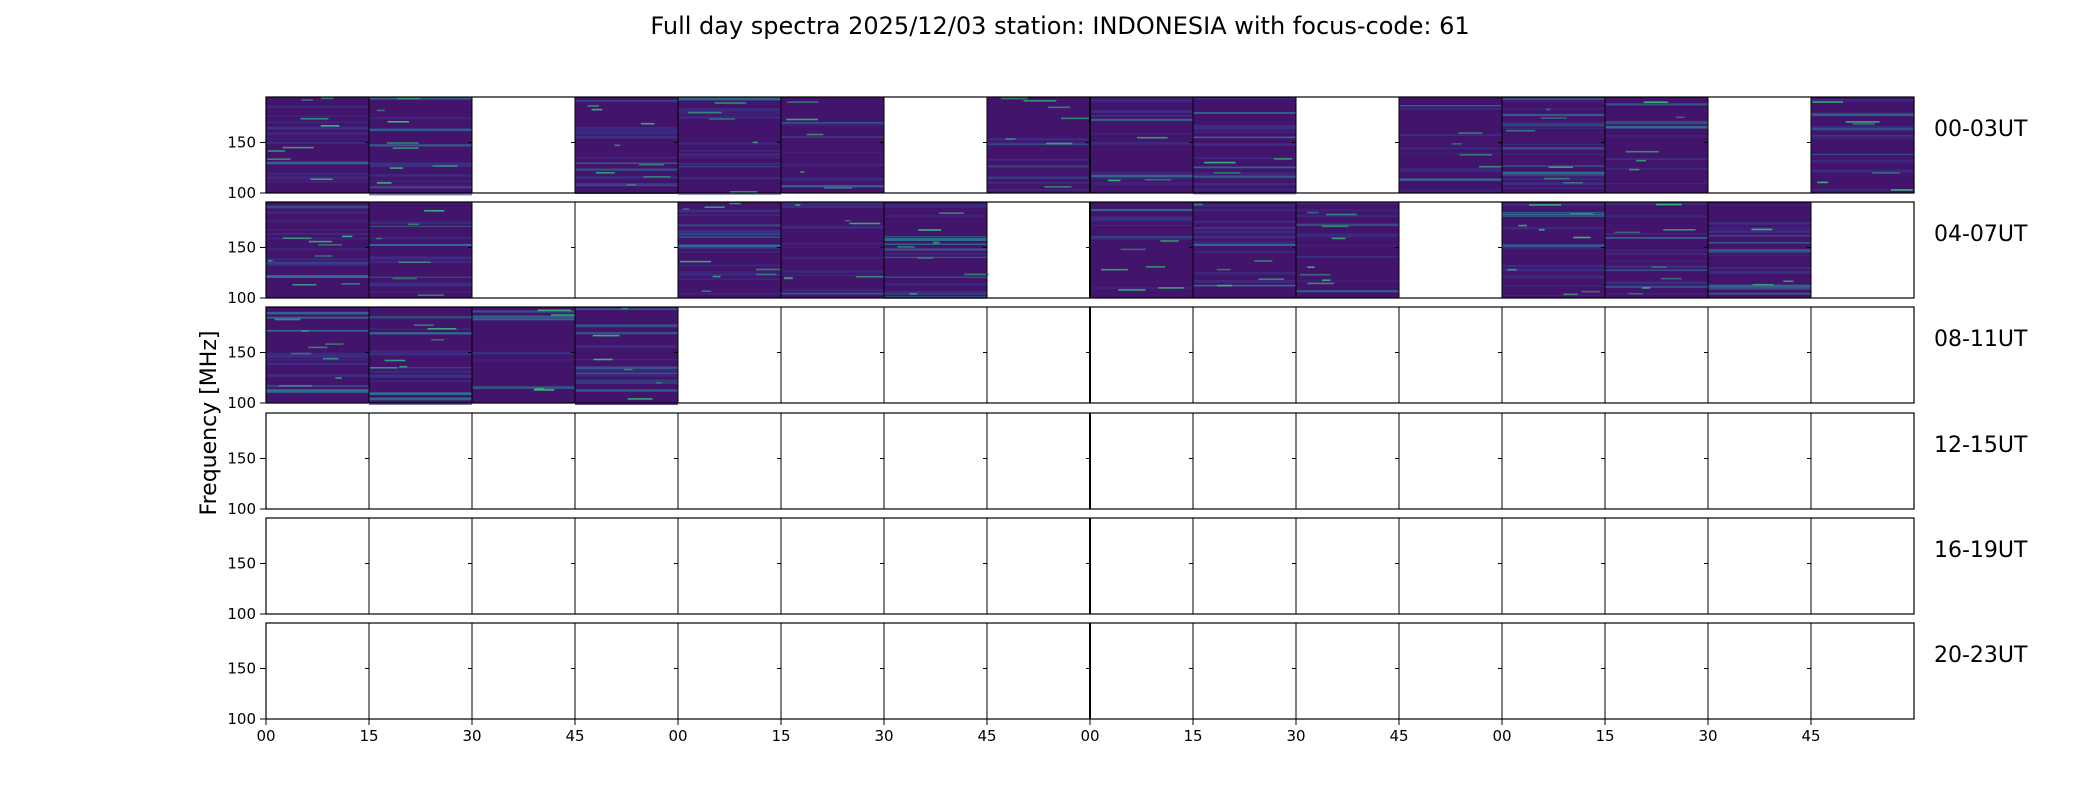 The height and width of the screenshot is (800, 2100). I want to click on row-frame, so click(1090, 145).